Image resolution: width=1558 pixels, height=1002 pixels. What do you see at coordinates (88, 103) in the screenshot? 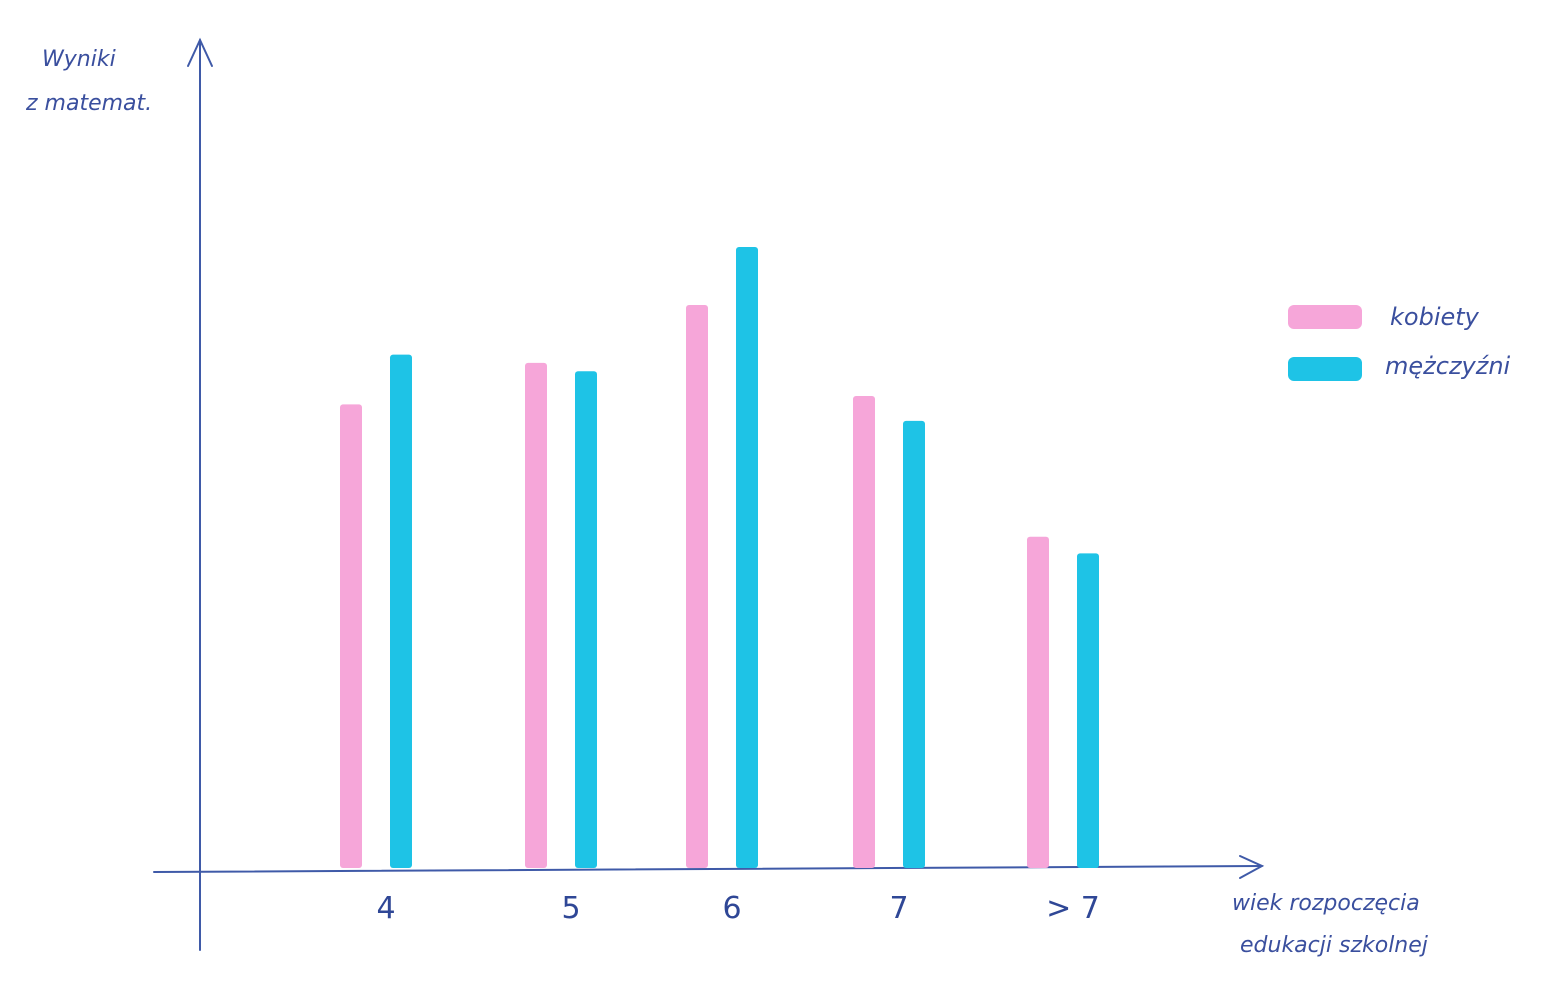
I see `y-axis-label-line-2: z matemat.` at bounding box center [88, 103].